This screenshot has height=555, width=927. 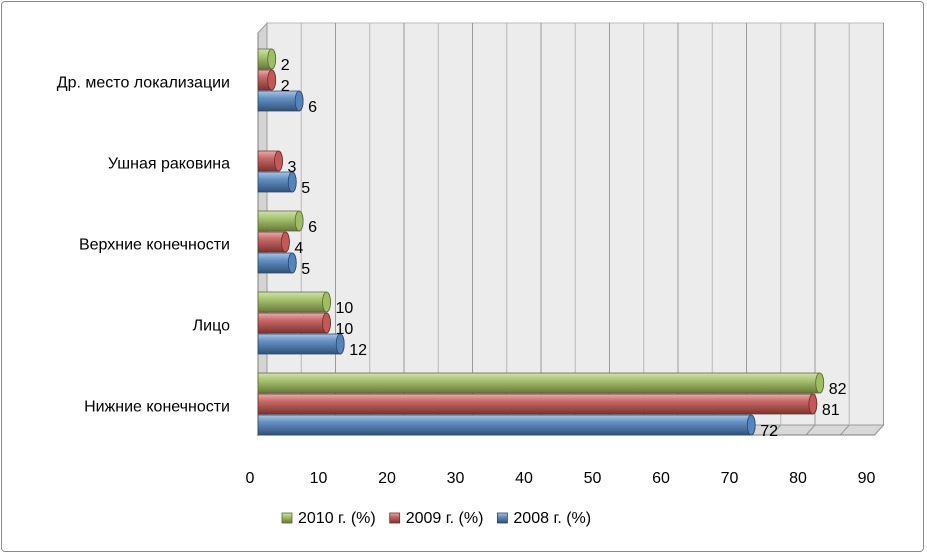 What do you see at coordinates (358, 350) in the screenshot?
I see `value-label: 12` at bounding box center [358, 350].